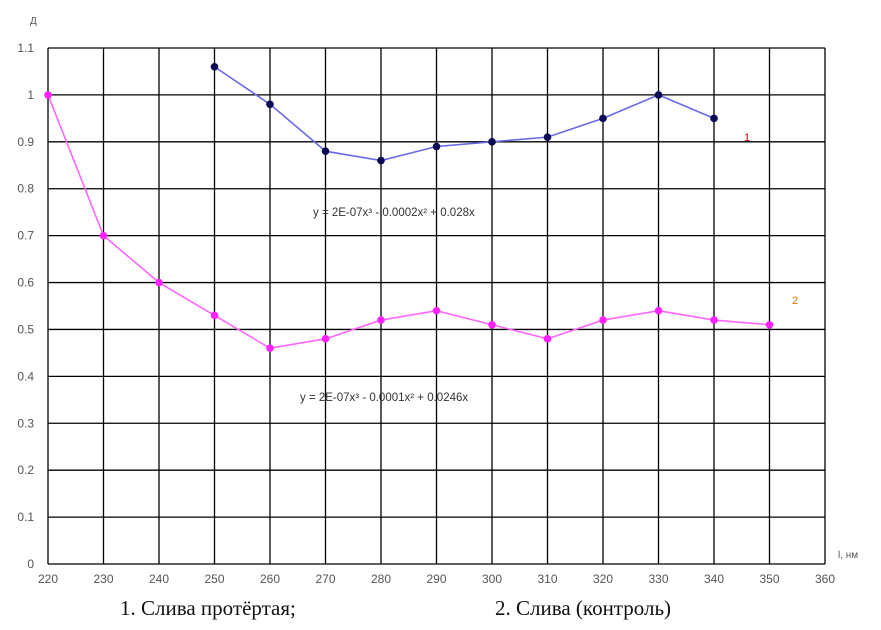 The width and height of the screenshot is (881, 630). What do you see at coordinates (583, 608) in the screenshot?
I see `caption-series-2: 2. Слива (контроль)` at bounding box center [583, 608].